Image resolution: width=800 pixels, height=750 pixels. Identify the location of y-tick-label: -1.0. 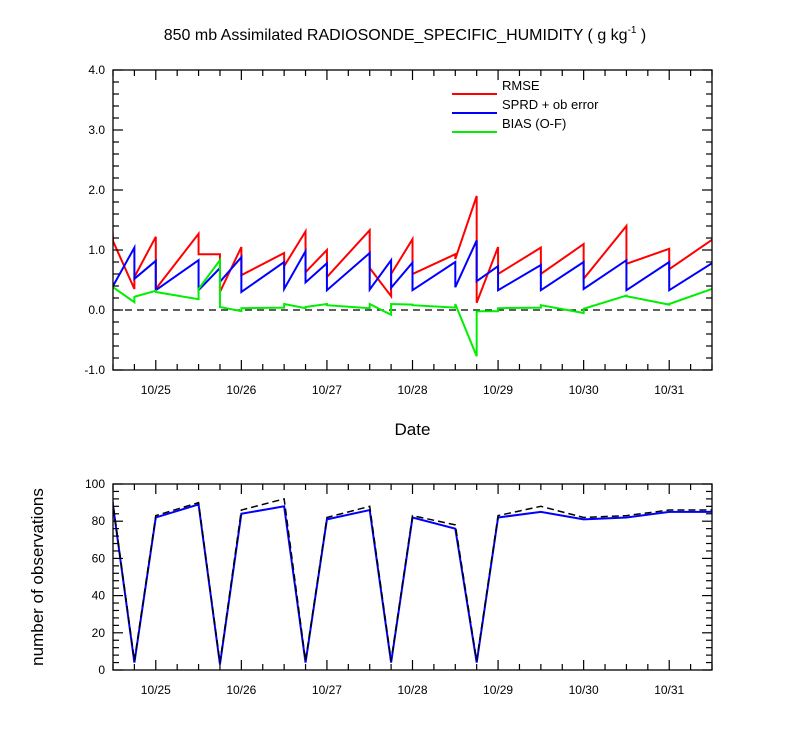
(94, 370).